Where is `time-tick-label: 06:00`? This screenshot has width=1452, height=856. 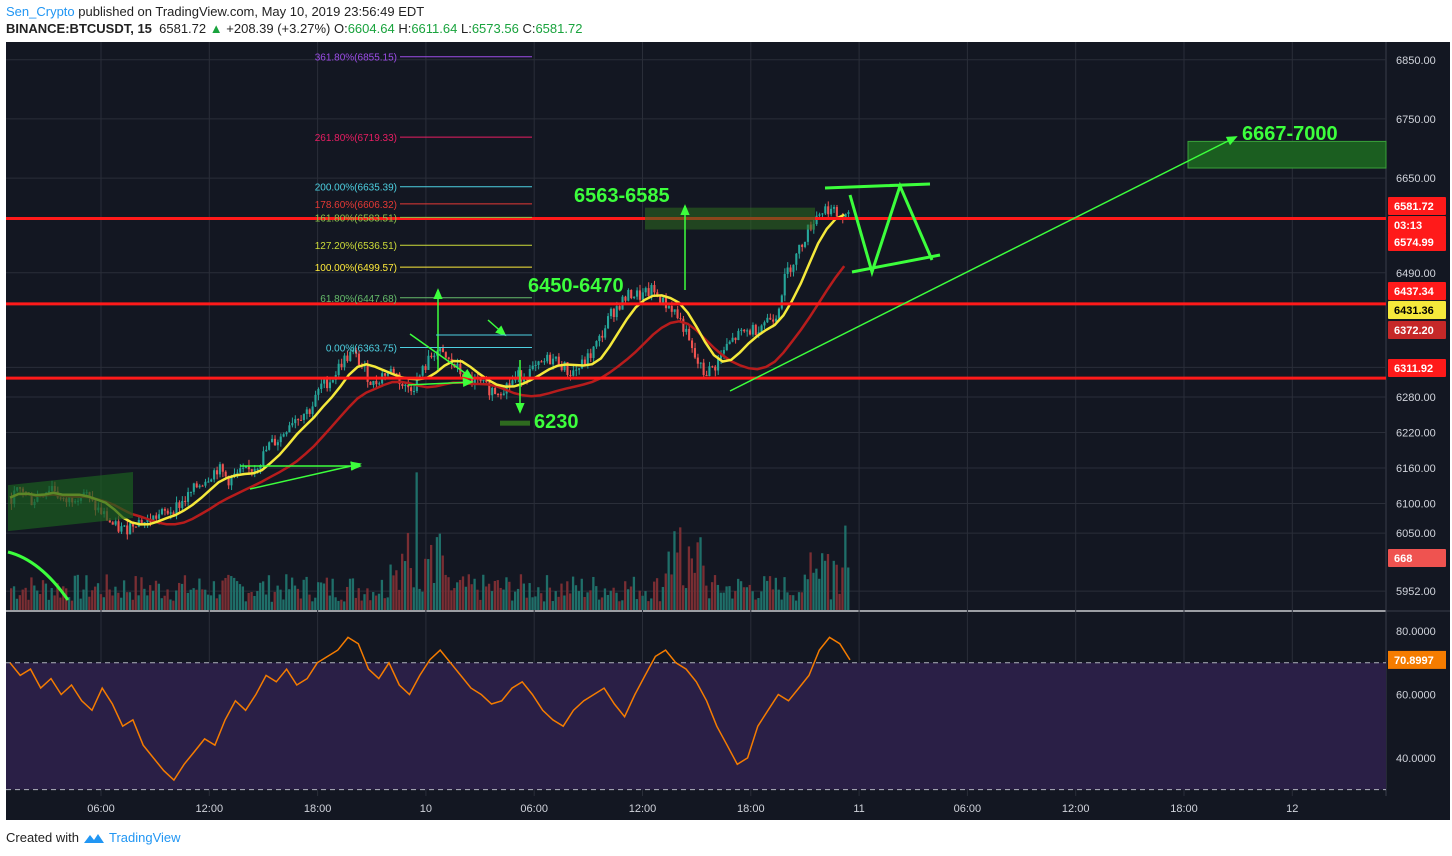 time-tick-label: 06:00 is located at coordinates (534, 809).